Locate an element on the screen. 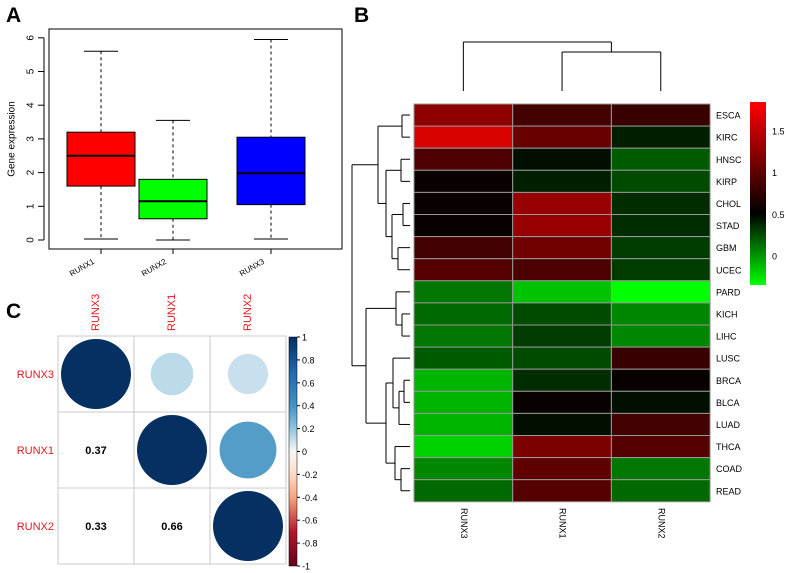 Image resolution: width=786 pixels, height=573 pixels. cell-stad-runx2 is located at coordinates (660, 226).